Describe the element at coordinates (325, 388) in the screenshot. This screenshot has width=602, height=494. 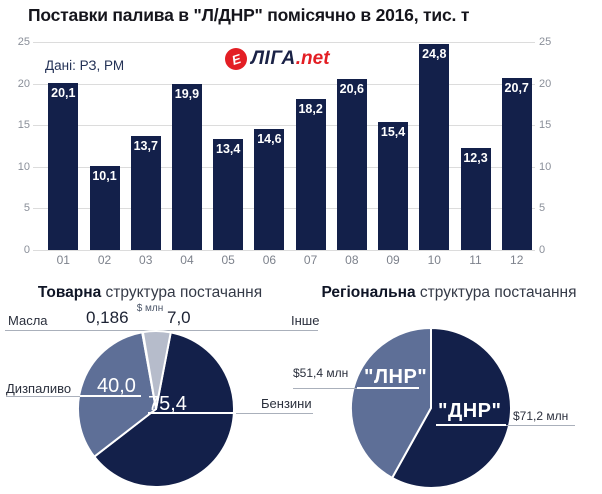
I see `lnr-callout-line` at that location.